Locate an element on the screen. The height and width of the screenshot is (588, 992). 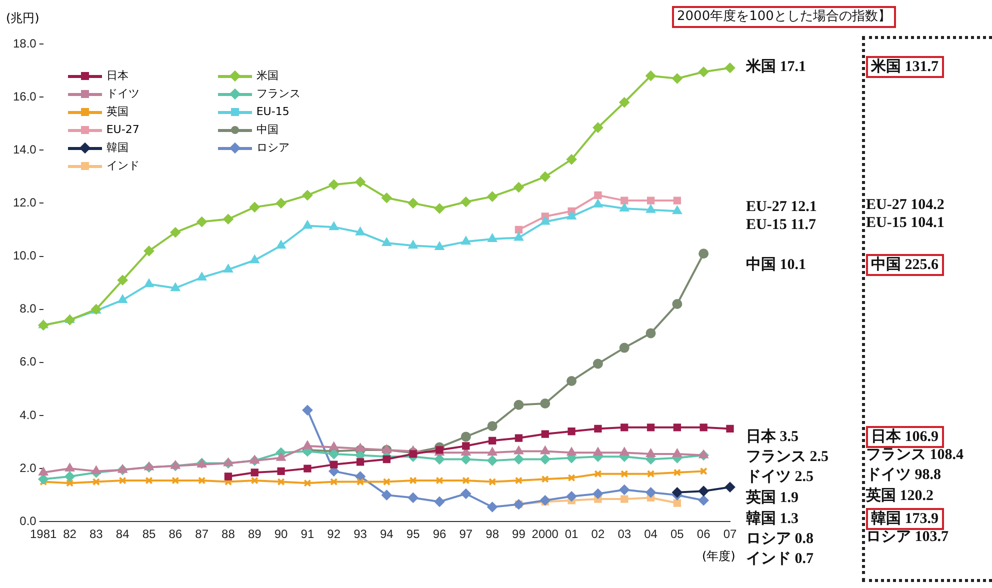
legend-label: EU-15 is located at coordinates (273, 111).